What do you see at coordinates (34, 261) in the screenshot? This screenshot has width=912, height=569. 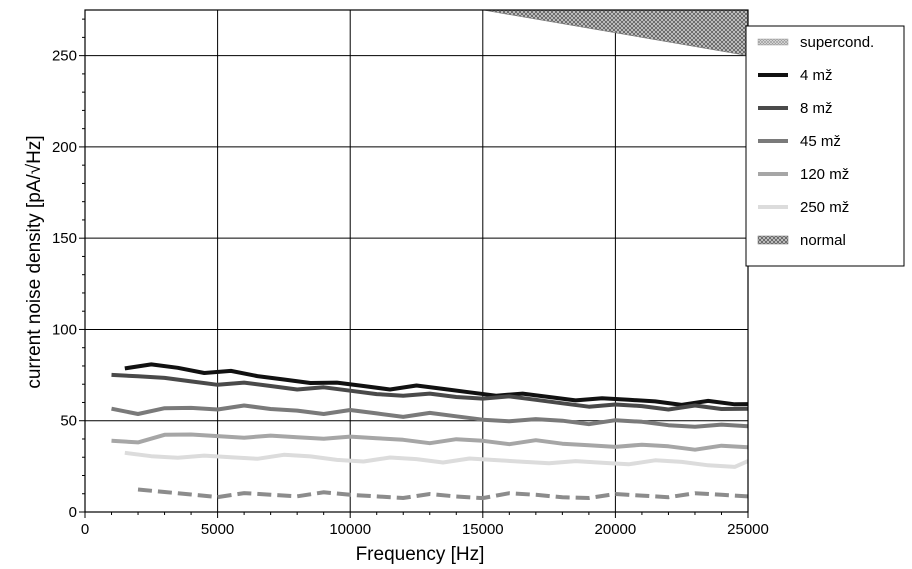 I see `y-axis-title: current noise density [pA/√Hz]` at bounding box center [34, 261].